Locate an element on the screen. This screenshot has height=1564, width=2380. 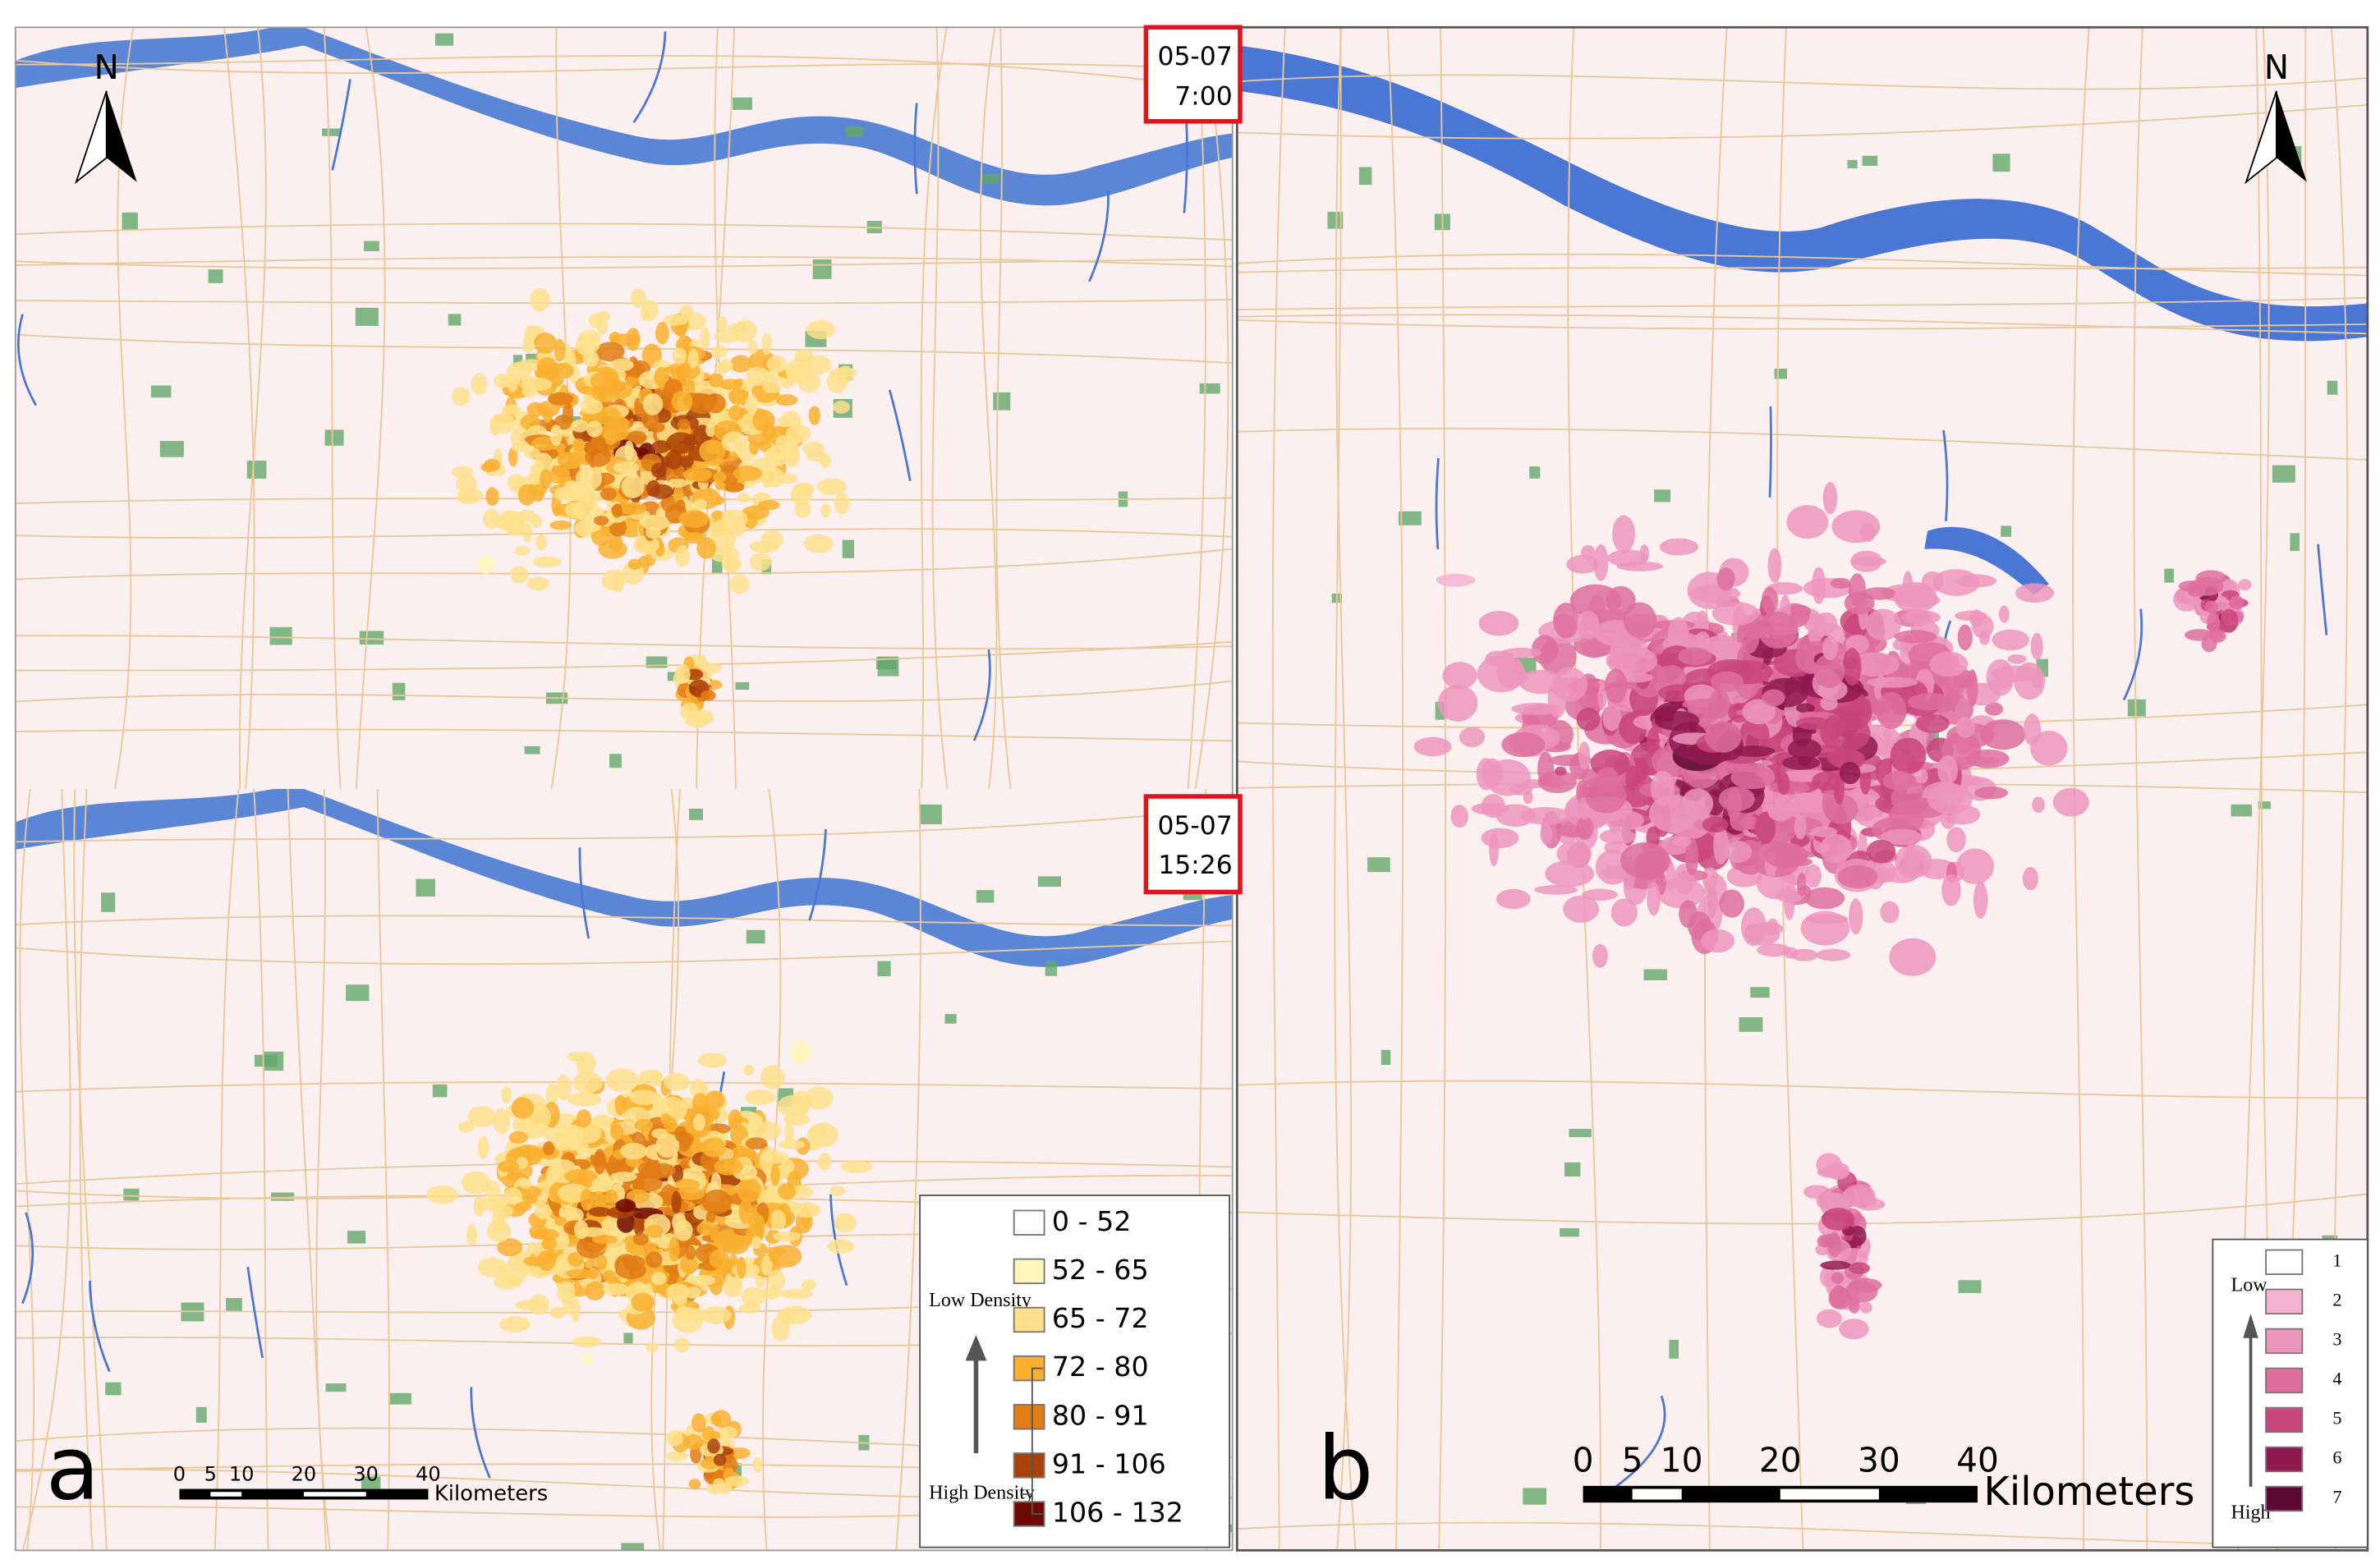
panel-label: b is located at coordinates (1345, 1469).